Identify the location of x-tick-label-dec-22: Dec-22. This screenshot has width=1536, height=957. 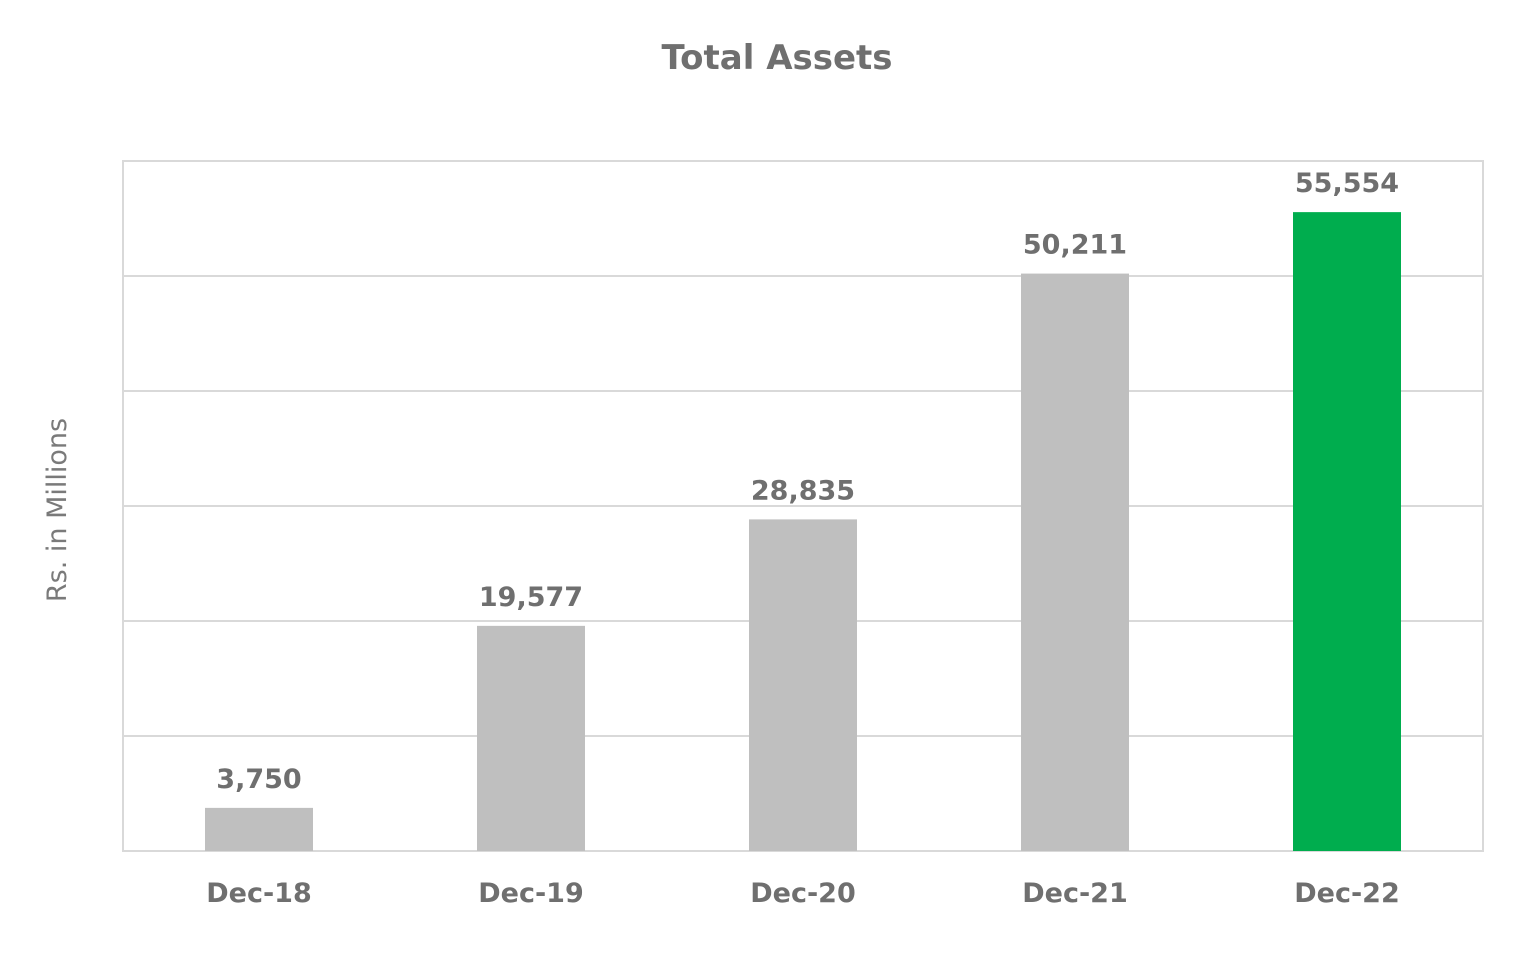
(1347, 893).